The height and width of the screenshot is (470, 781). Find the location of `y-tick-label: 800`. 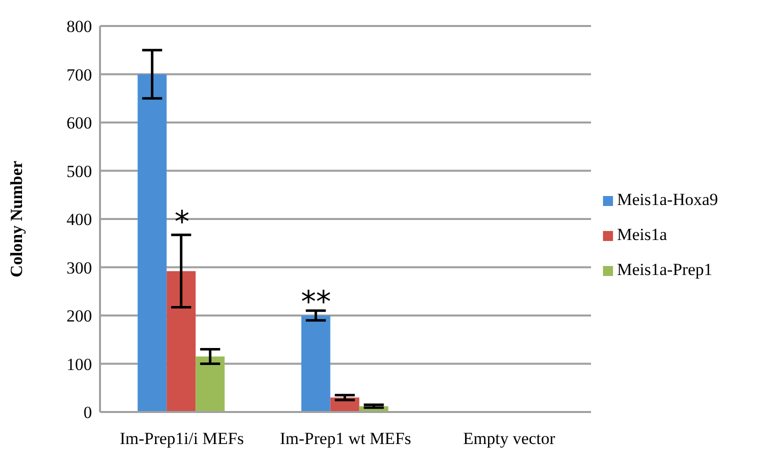

y-tick-label: 800 is located at coordinates (79, 26).